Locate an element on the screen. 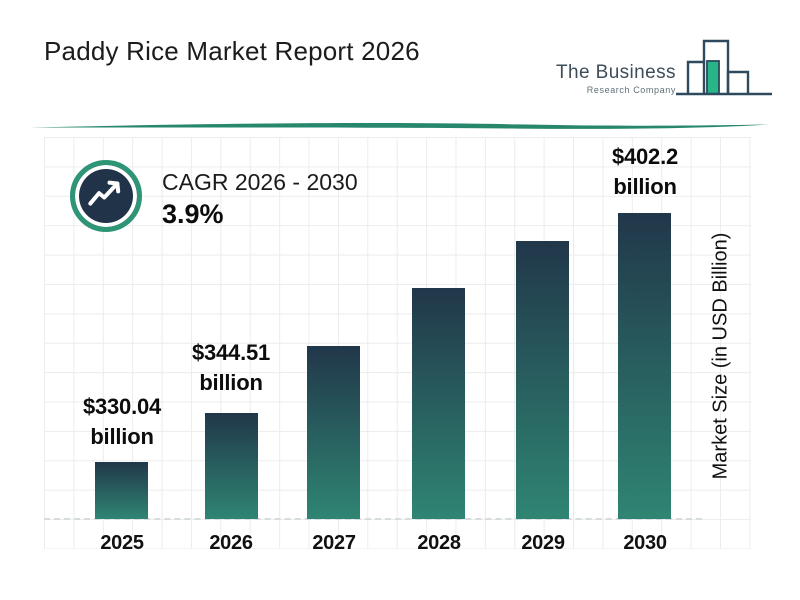 This screenshot has height=600, width=800. value-amount: $344.51 is located at coordinates (231, 352).